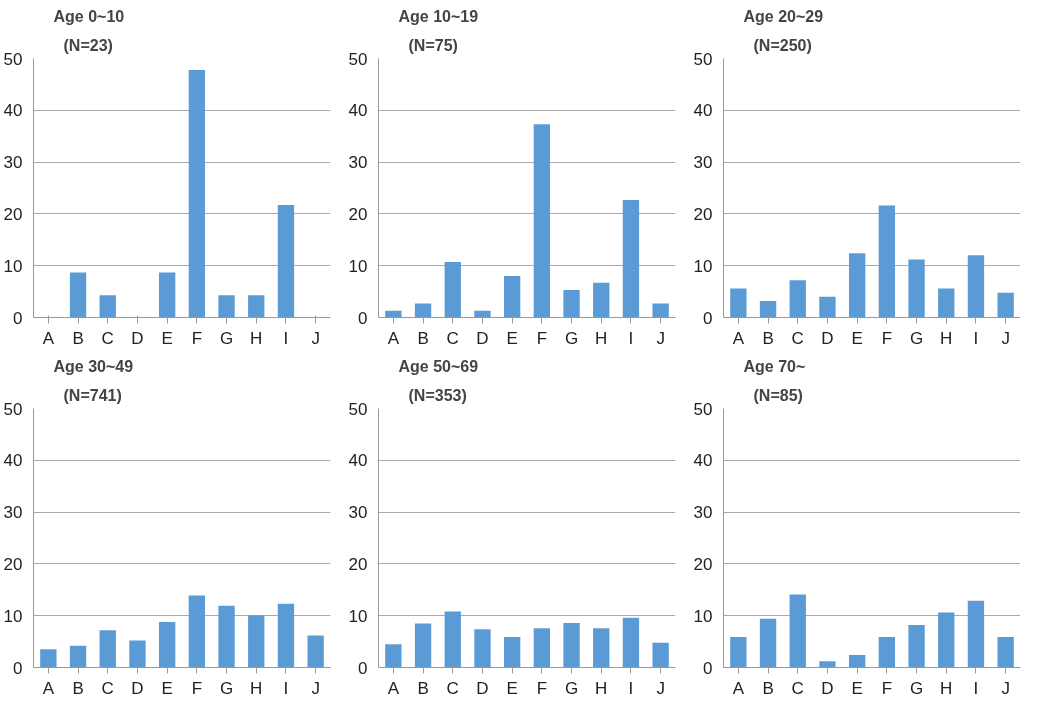  I want to click on chart-subtitle: (N=85), so click(778, 395).